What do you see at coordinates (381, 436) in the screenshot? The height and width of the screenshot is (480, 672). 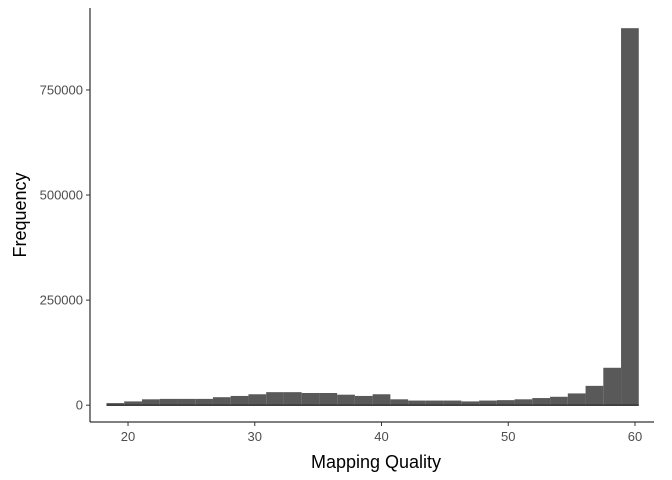 I see `x-tick-label: 40` at bounding box center [381, 436].